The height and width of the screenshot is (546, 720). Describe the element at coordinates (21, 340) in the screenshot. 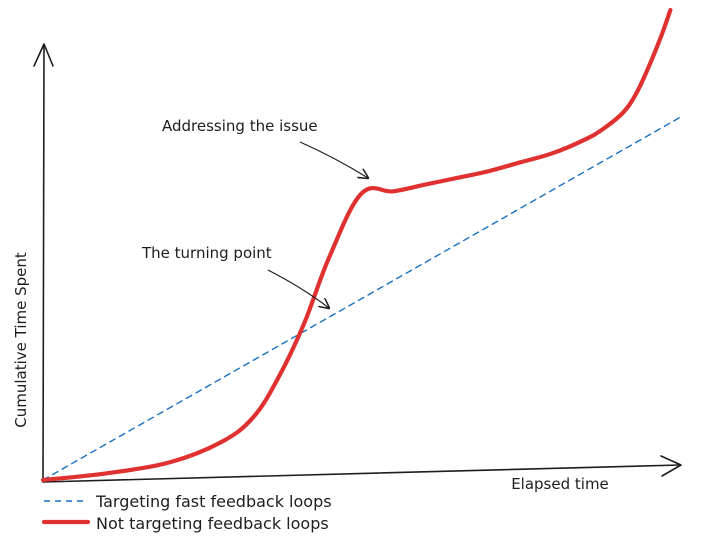

I see `y-axis-label: Cumulative Time Spent` at that location.